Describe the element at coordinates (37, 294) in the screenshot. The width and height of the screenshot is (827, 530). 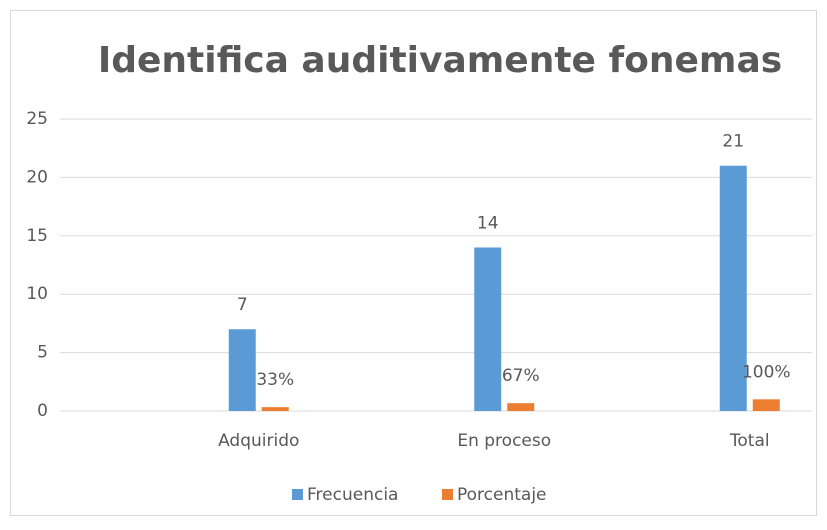
I see `y-tick-label: 10` at that location.